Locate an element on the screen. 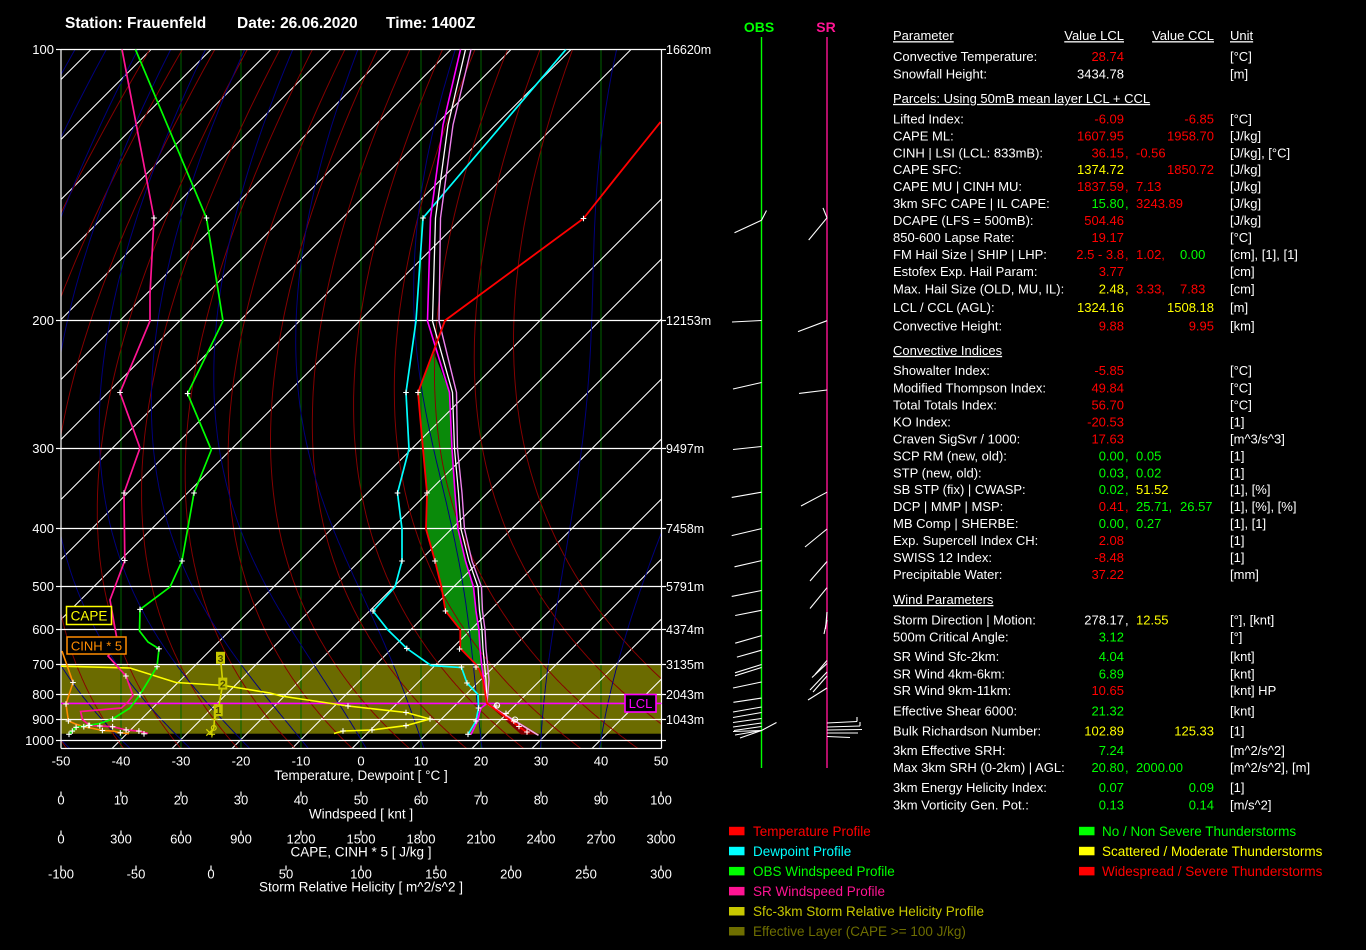 Image resolution: width=1366 pixels, height=950 pixels. svg-text: [1], [%] is located at coordinates (1250, 489).